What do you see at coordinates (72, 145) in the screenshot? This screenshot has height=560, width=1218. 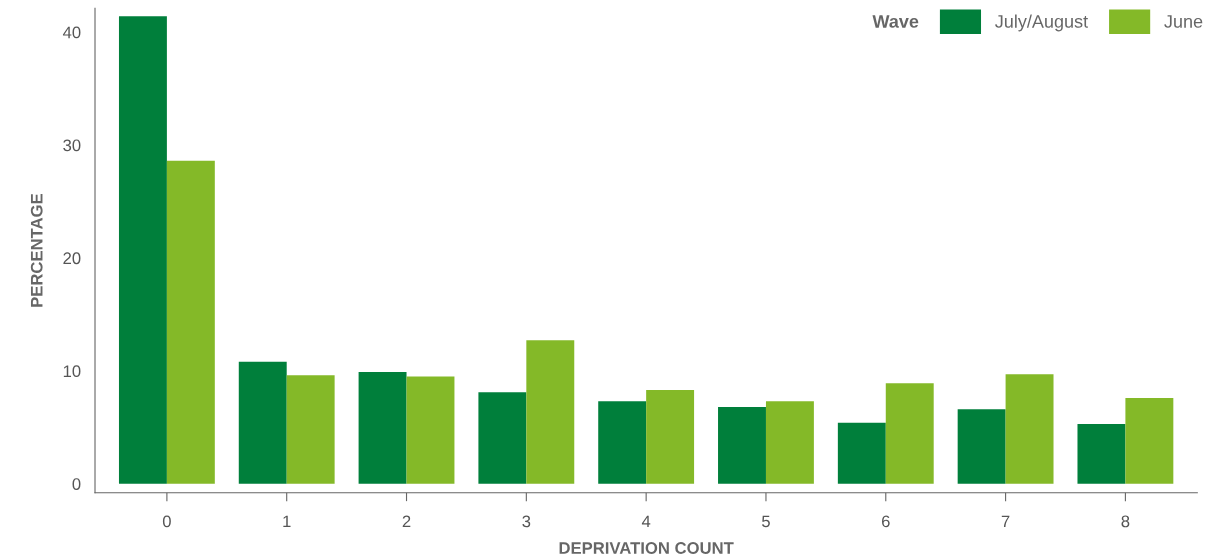 I see `y-tick-label: 30` at bounding box center [72, 145].